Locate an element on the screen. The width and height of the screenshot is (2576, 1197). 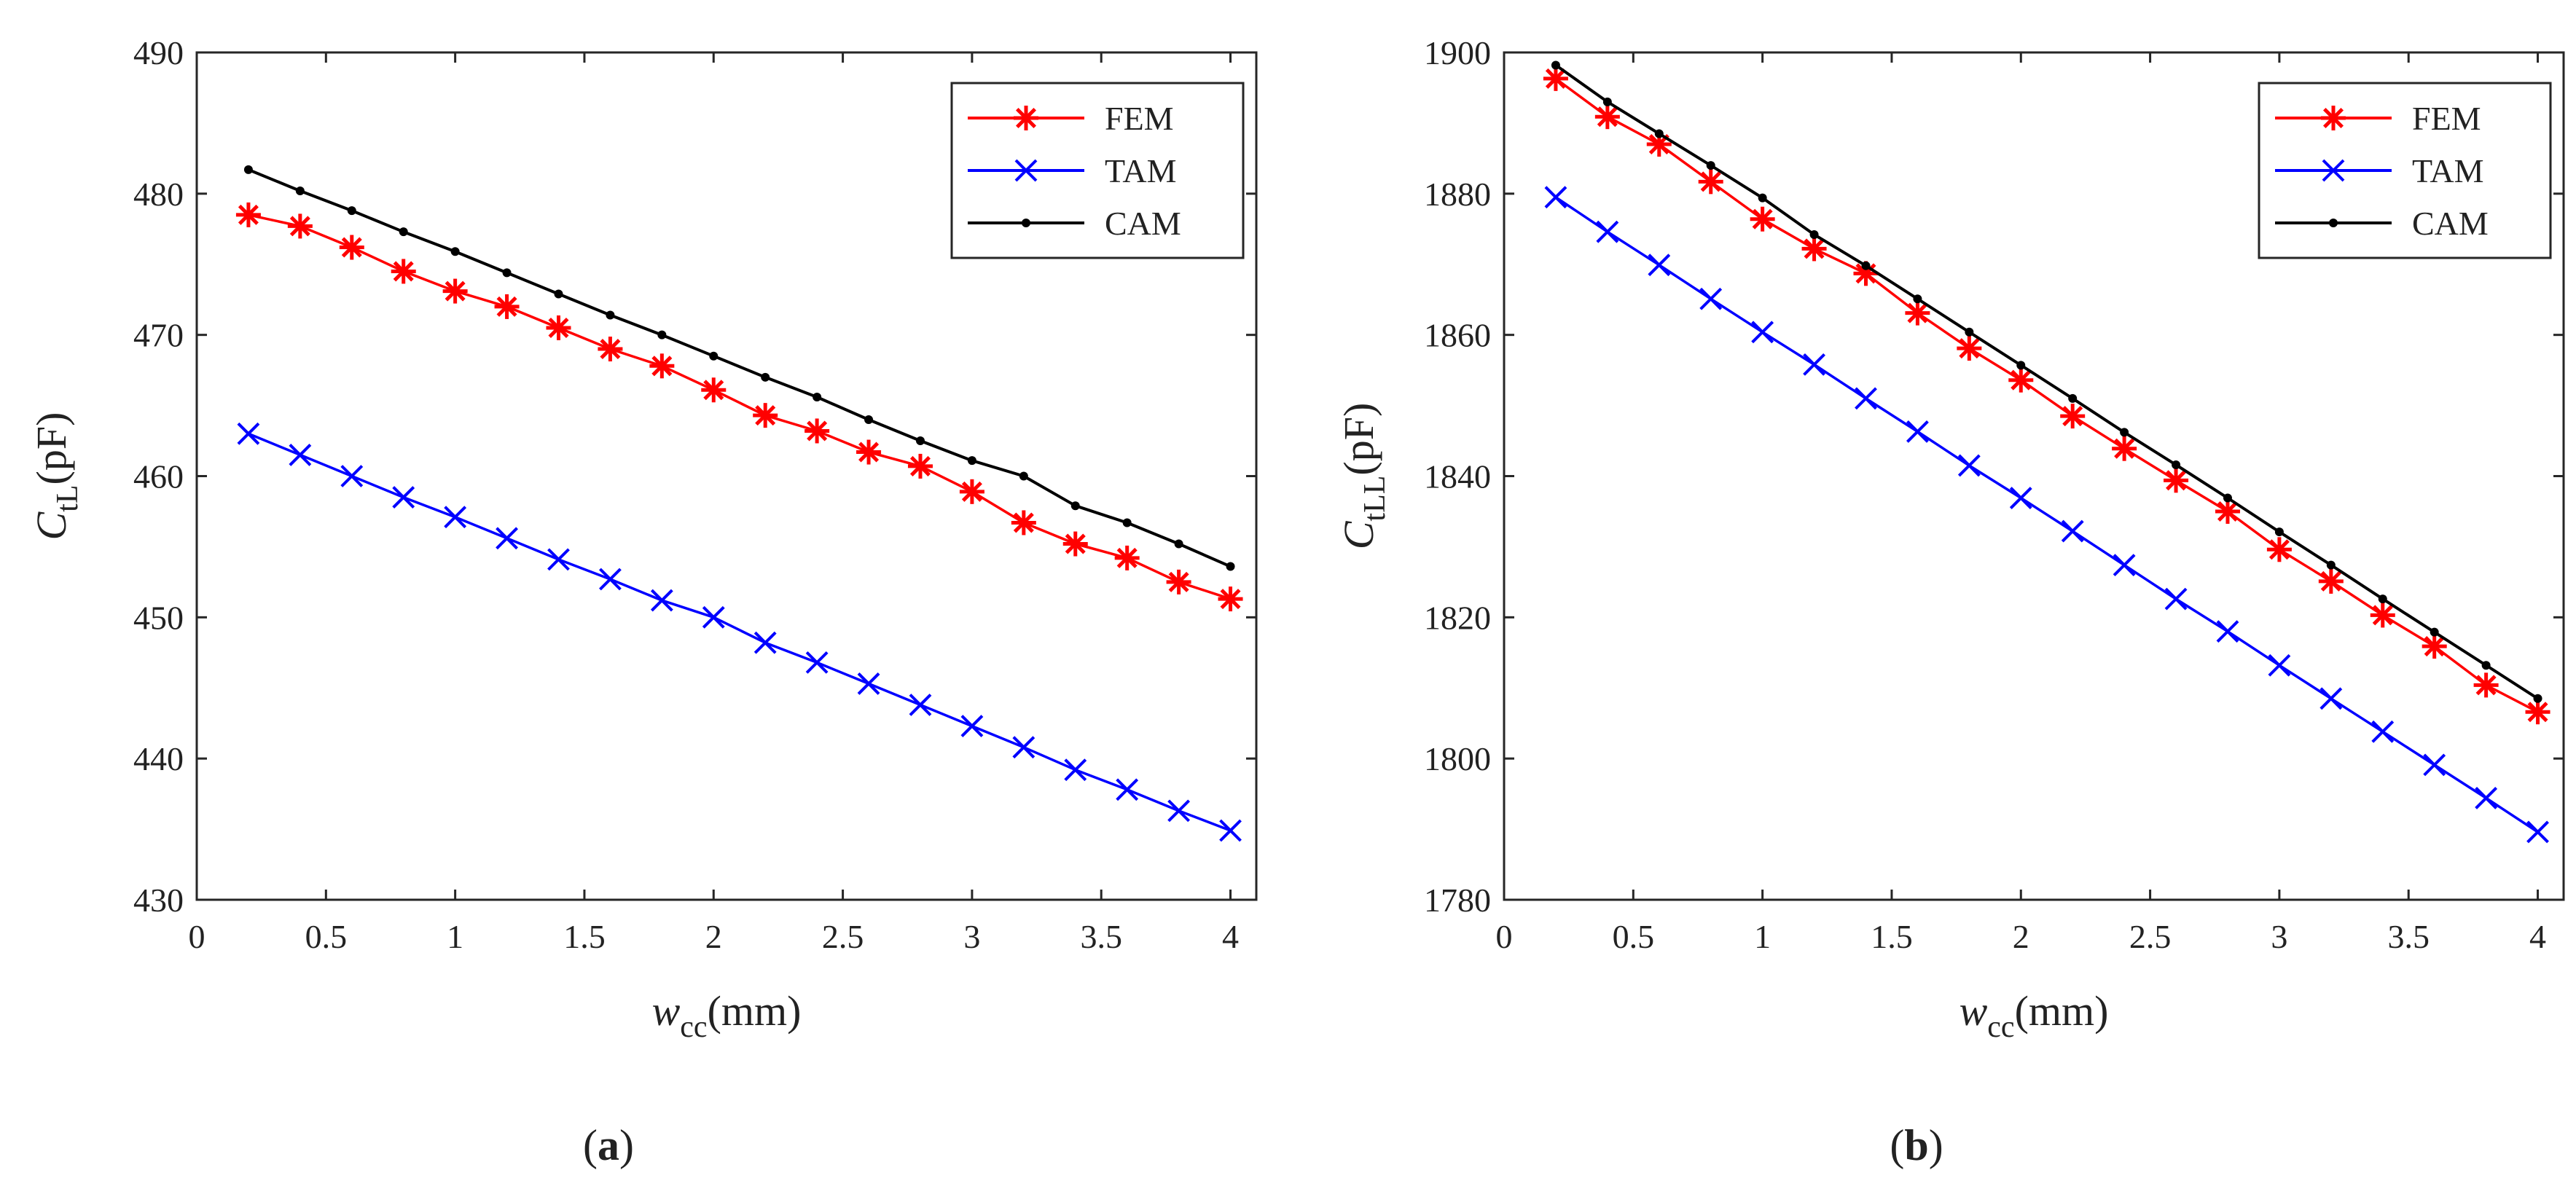
legend-item-tam: TAM is located at coordinates (1072, 171).